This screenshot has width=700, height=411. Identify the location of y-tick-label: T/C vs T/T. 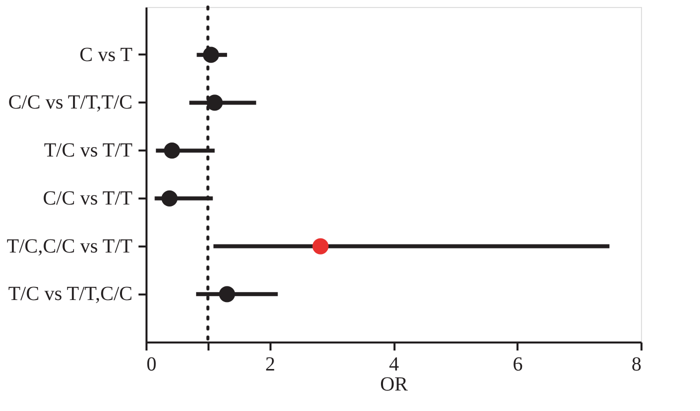
(88, 151).